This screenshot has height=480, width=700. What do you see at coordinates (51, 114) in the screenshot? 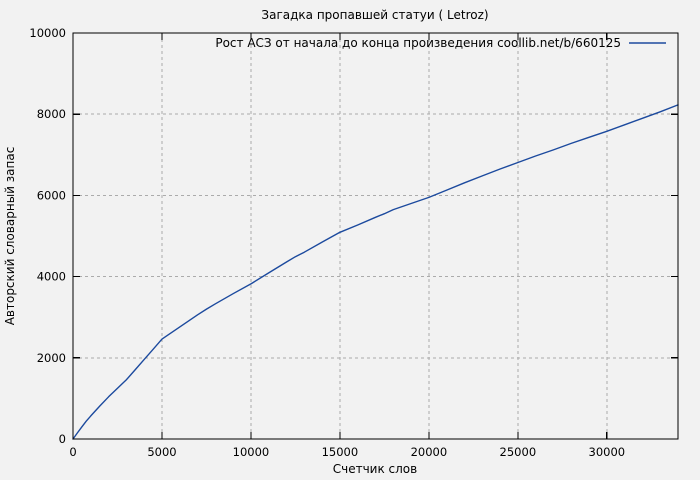
I see `y-tick-label: 8000` at bounding box center [51, 114].